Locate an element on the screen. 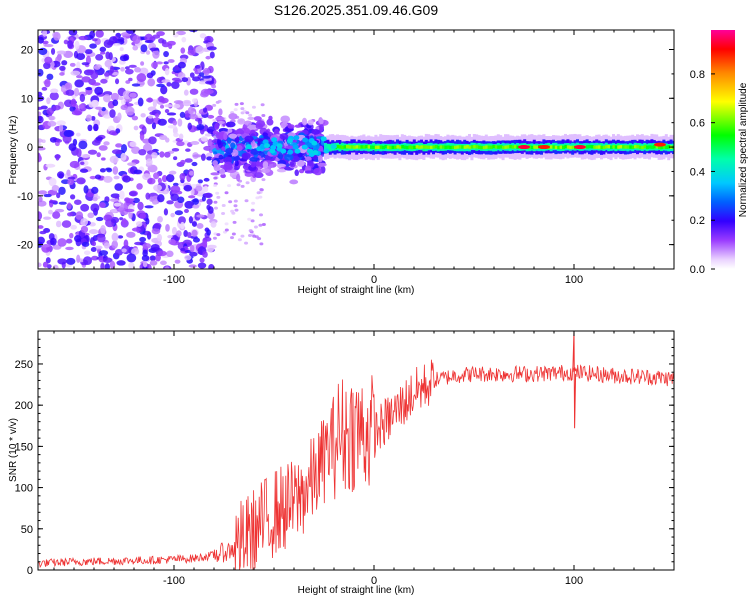 The image size is (750, 600). top-y-tick-label: 20 is located at coordinates (27, 51).